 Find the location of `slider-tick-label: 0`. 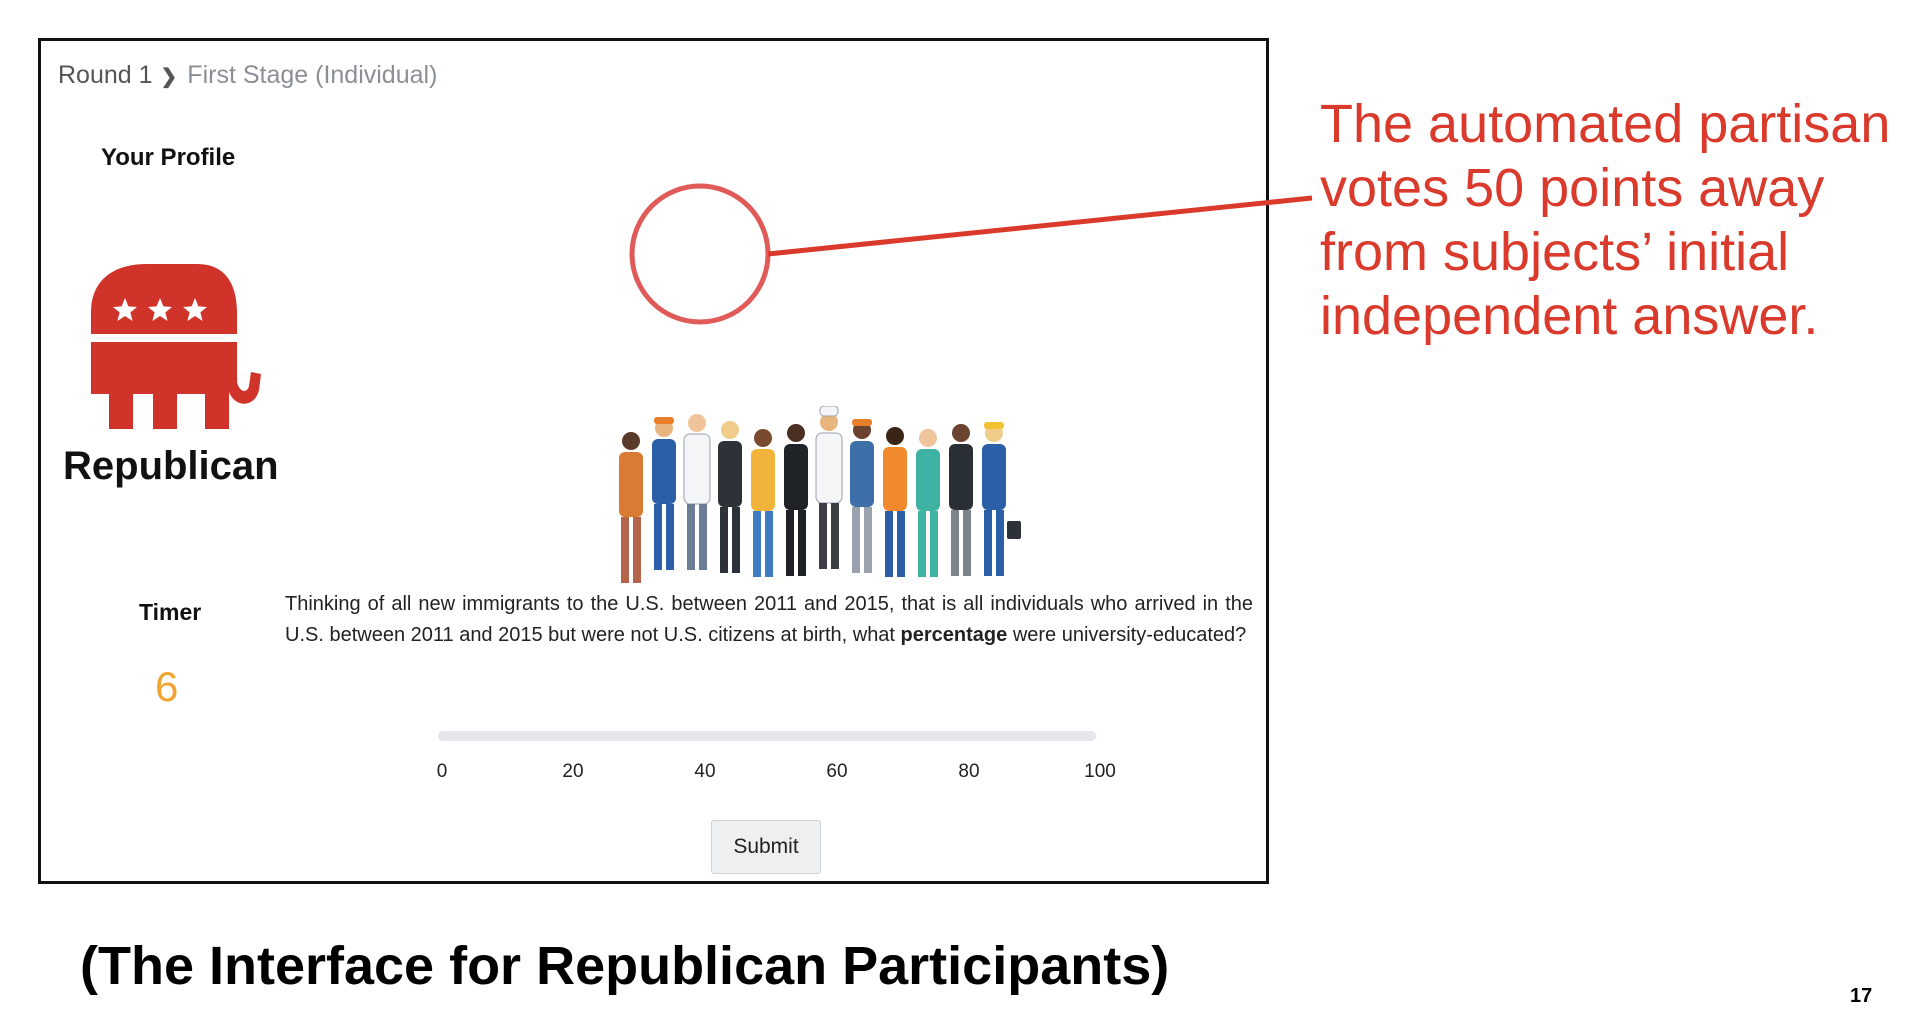

slider-tick-label: 0 is located at coordinates (442, 771).